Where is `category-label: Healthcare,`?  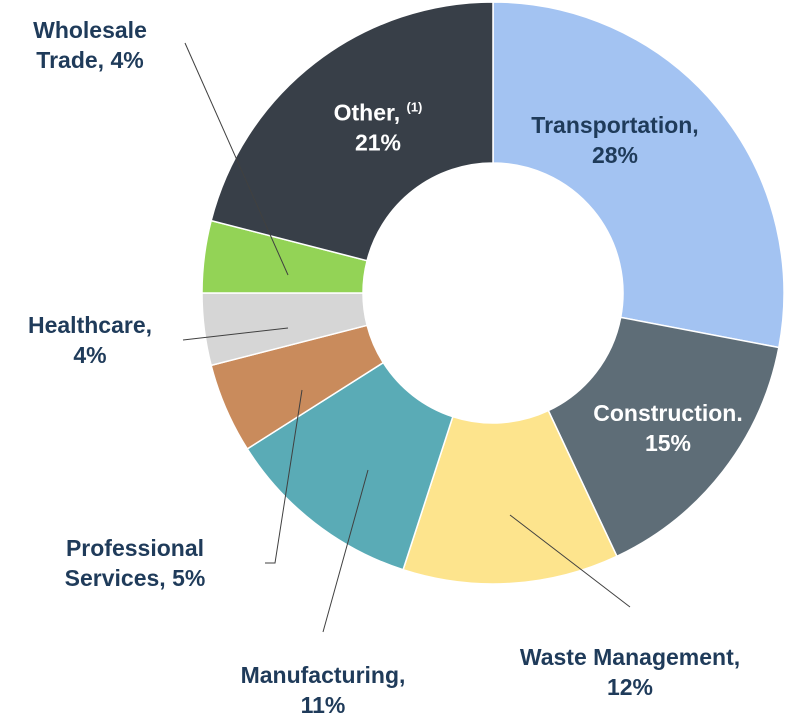
category-label: Healthcare, is located at coordinates (90, 325).